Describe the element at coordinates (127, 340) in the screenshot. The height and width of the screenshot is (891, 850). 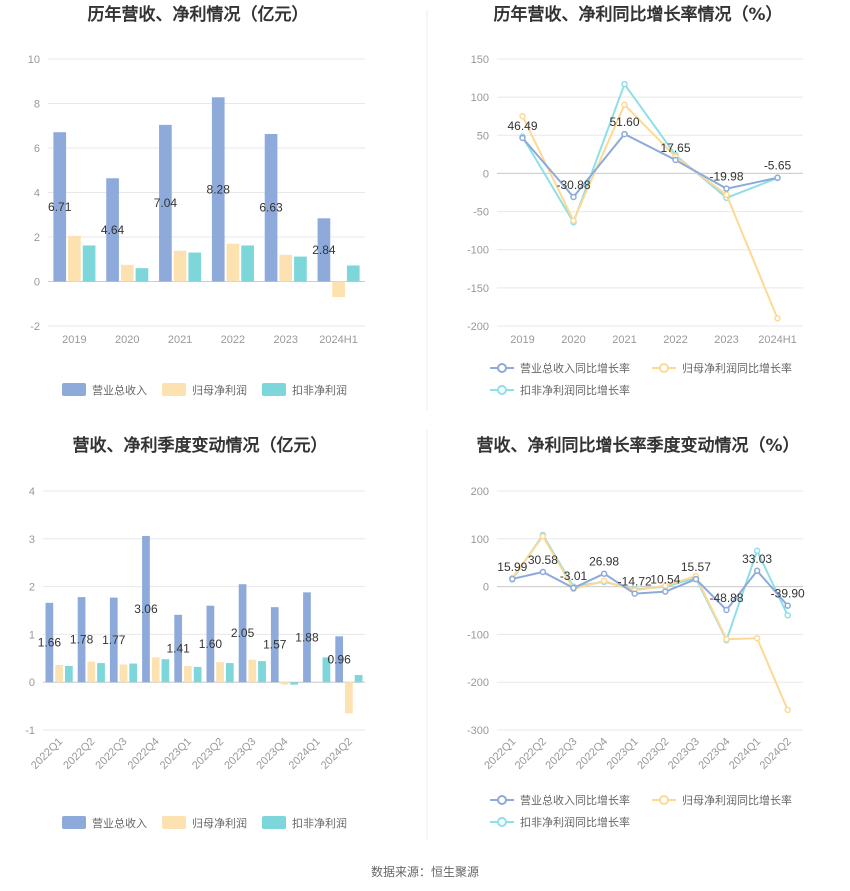
I see `x-tick-label: 2020` at that location.